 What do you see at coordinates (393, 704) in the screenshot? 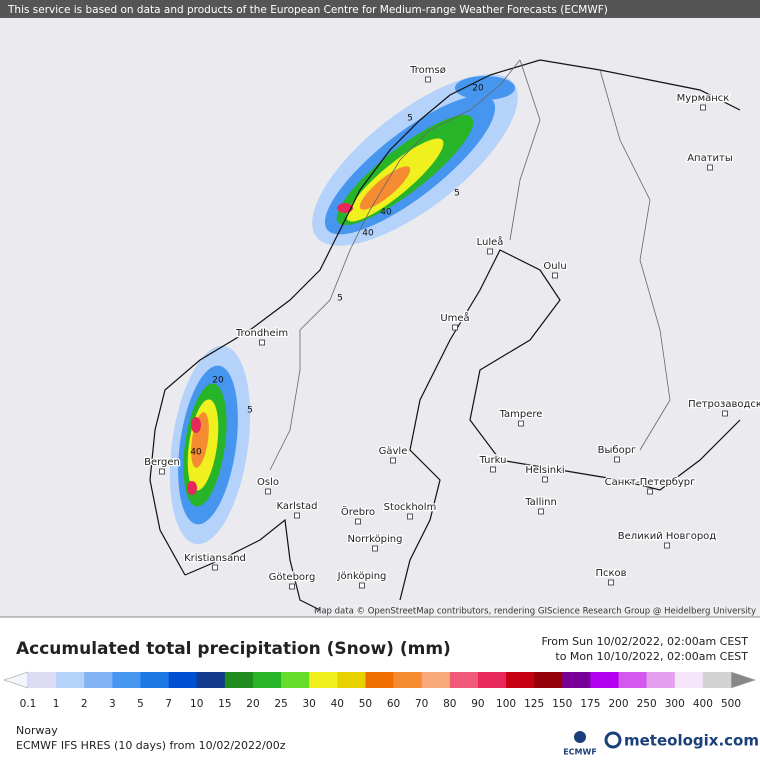
I see `legend-label: 60` at bounding box center [393, 704].